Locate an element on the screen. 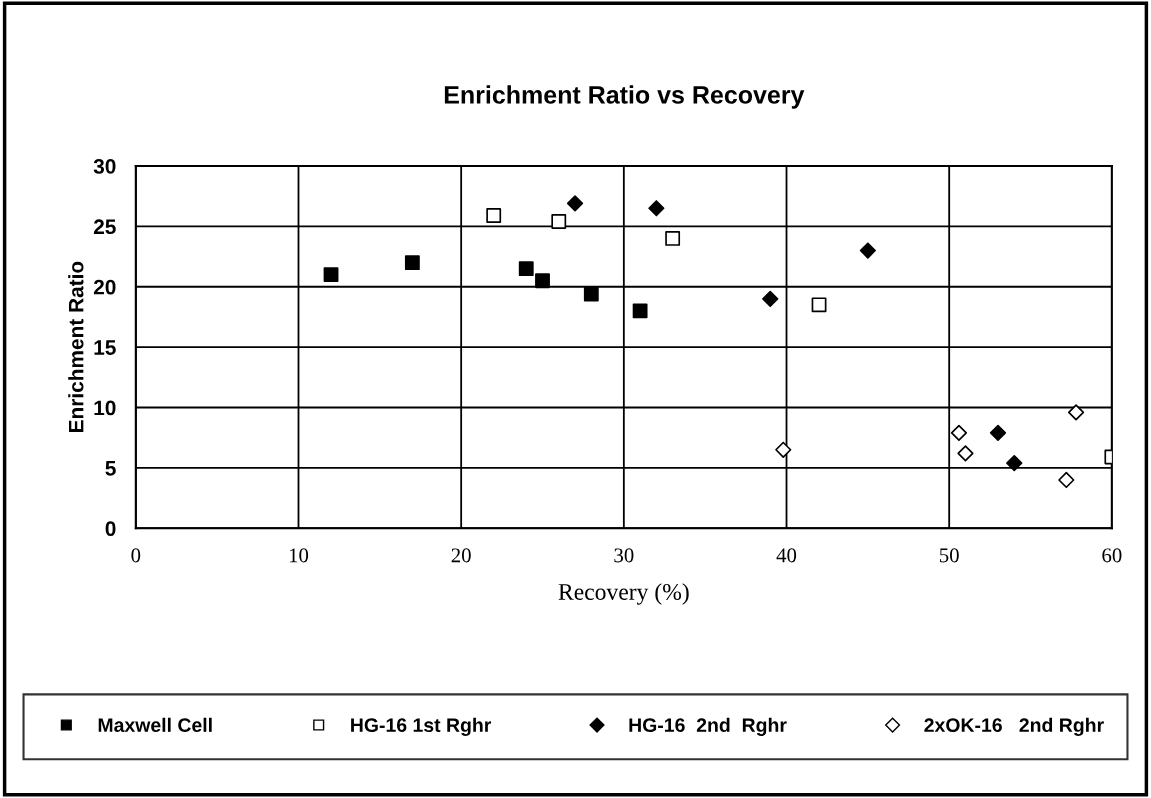 The width and height of the screenshot is (1151, 798). y-tick-label: 20 is located at coordinates (104, 287).